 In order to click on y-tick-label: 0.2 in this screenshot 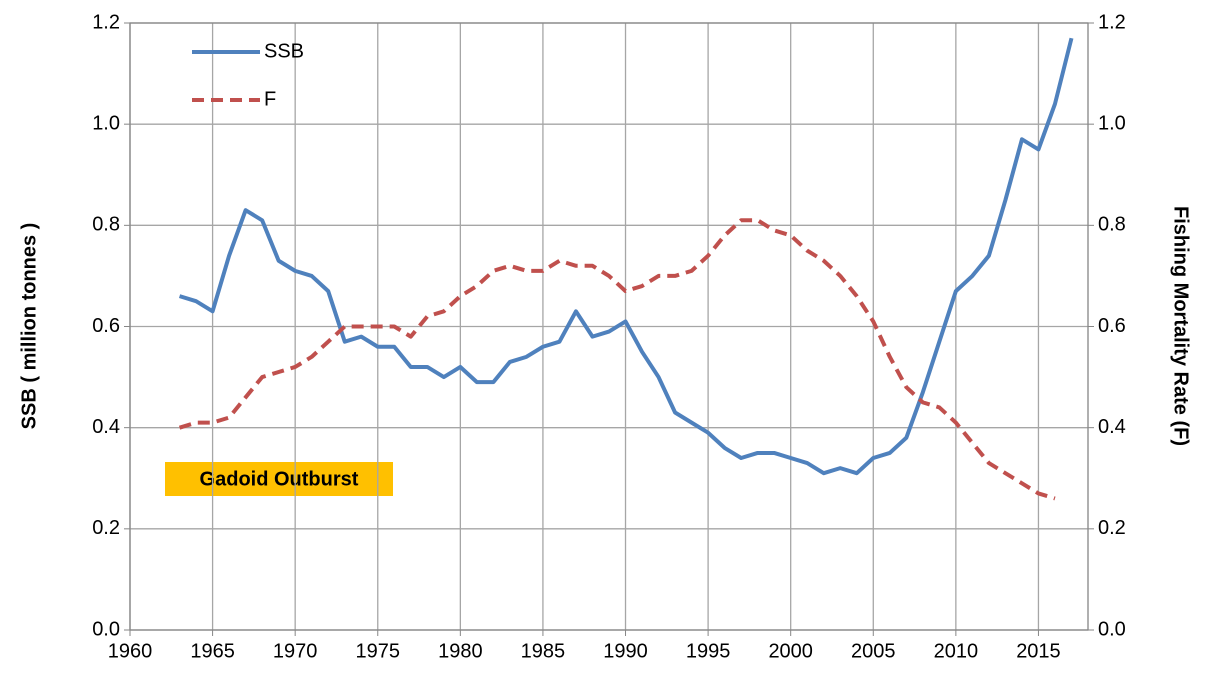, I will do `click(106, 528)`.